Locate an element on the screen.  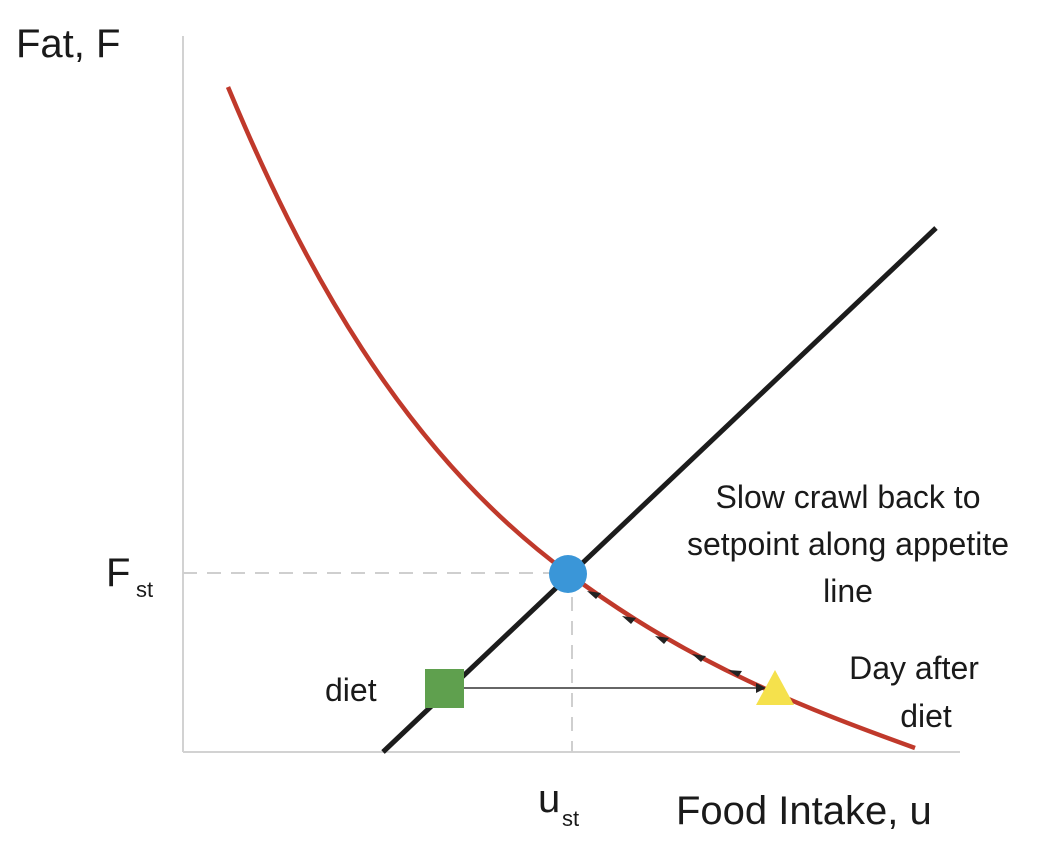
diet-marker is located at coordinates (444, 688).